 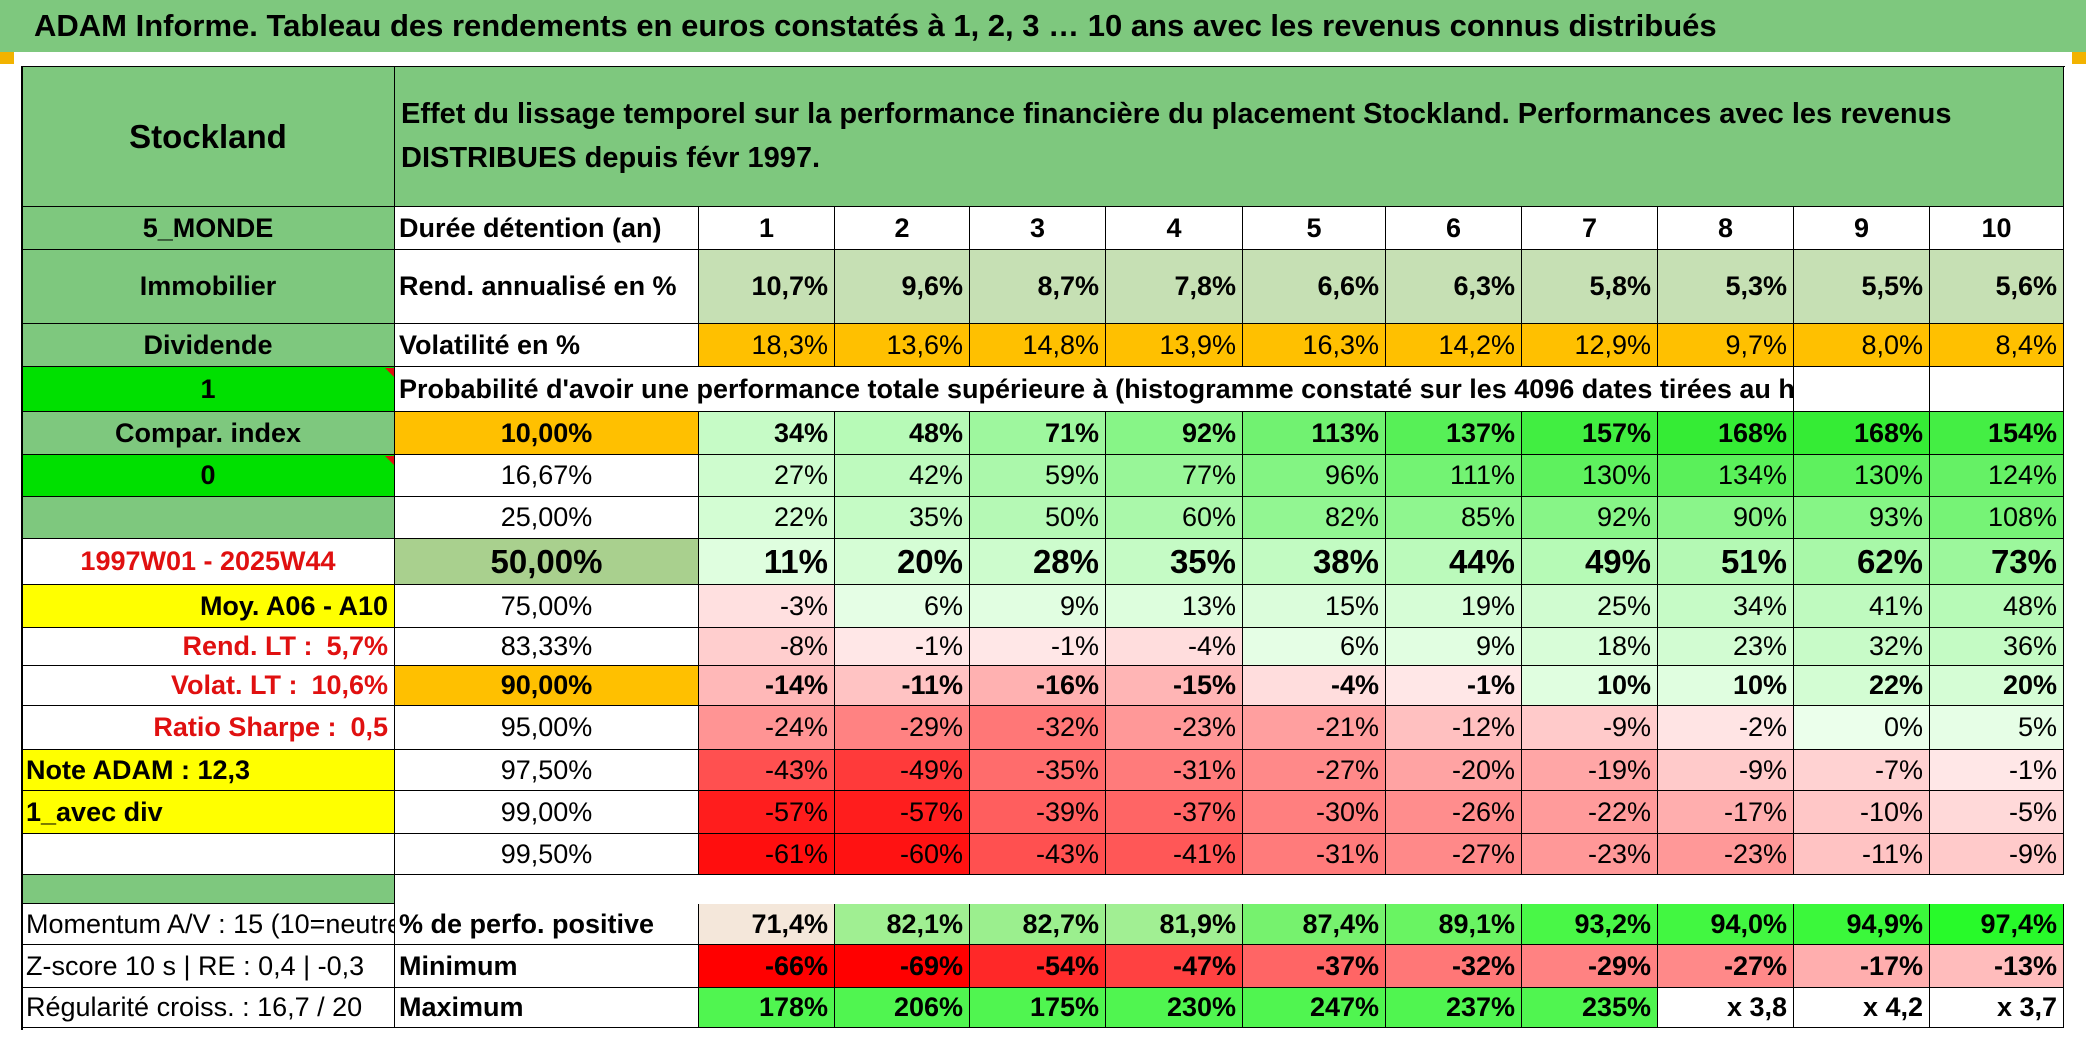 I want to click on quantile-value: 77%, so click(x=1174, y=476).